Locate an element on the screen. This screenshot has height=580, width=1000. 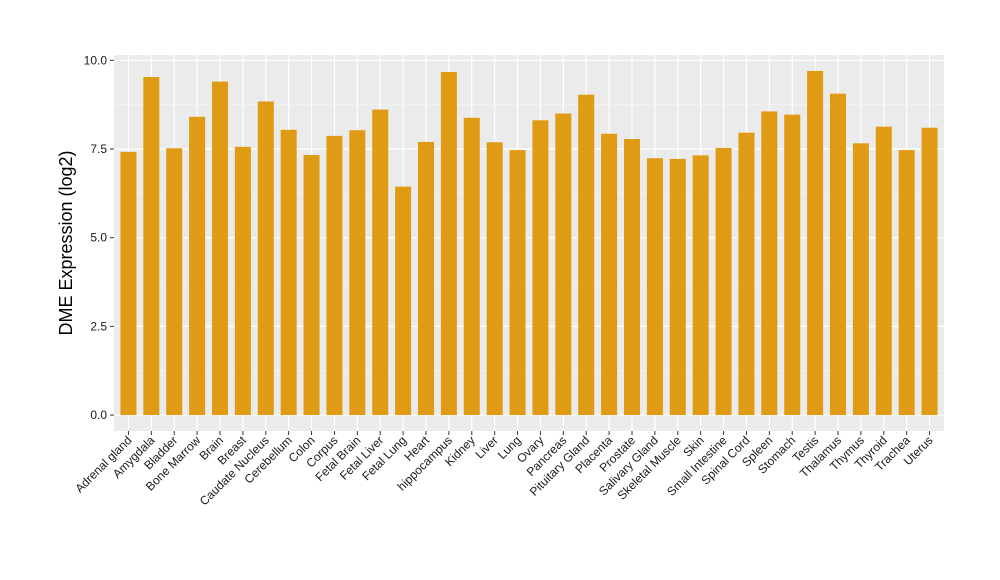
y-tick-label: 5.0 is located at coordinates (98, 238).